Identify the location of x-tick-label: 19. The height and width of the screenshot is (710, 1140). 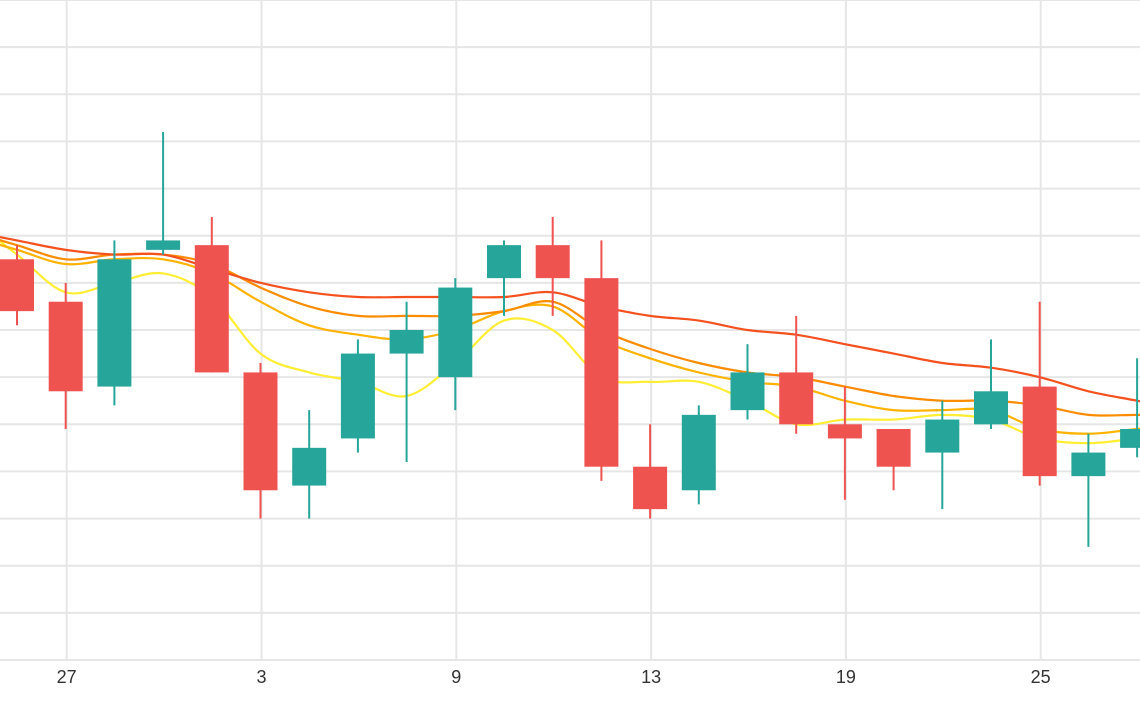
(846, 677).